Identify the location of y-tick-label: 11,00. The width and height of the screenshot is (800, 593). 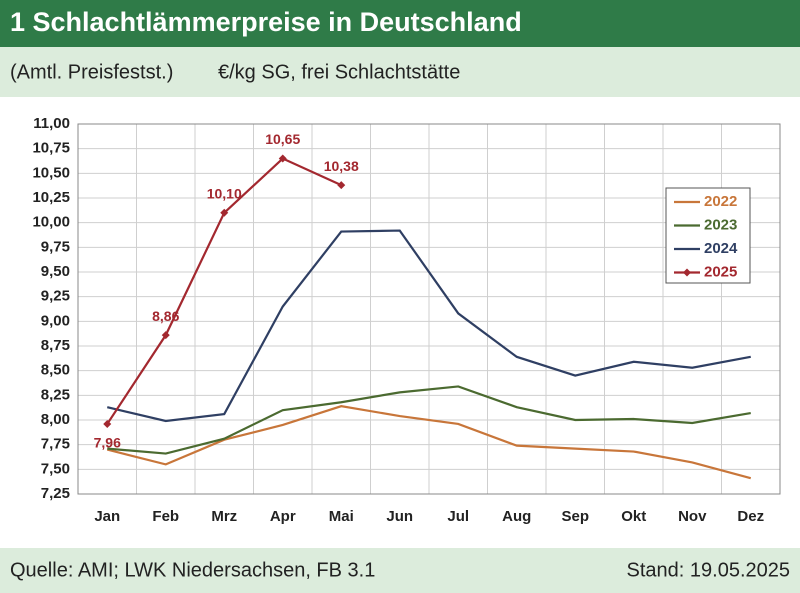
(51, 123).